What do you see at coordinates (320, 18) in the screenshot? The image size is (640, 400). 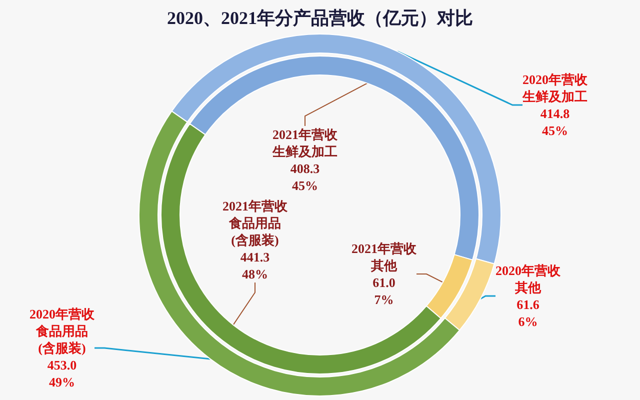 I see `chart-title: 2020、2021年分产品营收（亿元）对比` at bounding box center [320, 18].